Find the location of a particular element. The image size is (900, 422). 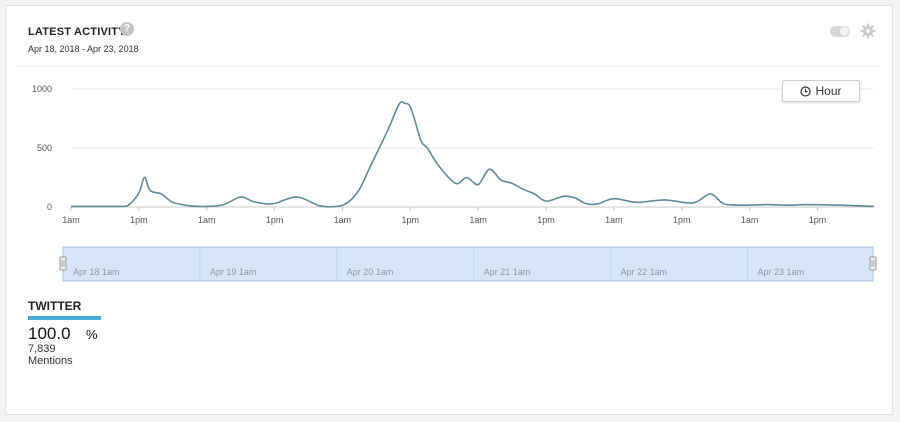

navigator-label: Apr 18 1am is located at coordinates (96, 272).